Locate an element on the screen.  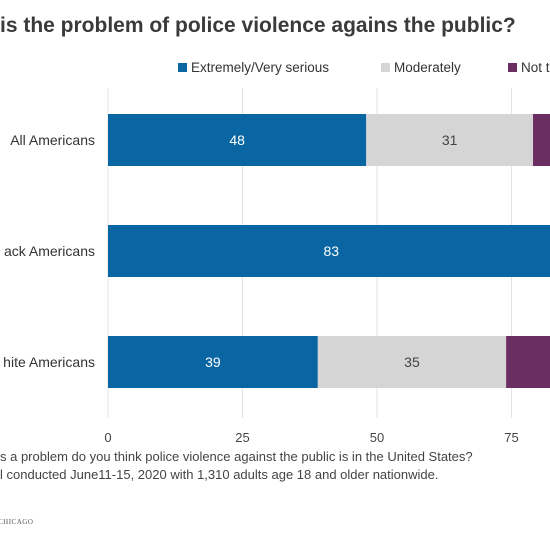
x-axis-ticks: 0 25 50 75 is located at coordinates (311, 437).